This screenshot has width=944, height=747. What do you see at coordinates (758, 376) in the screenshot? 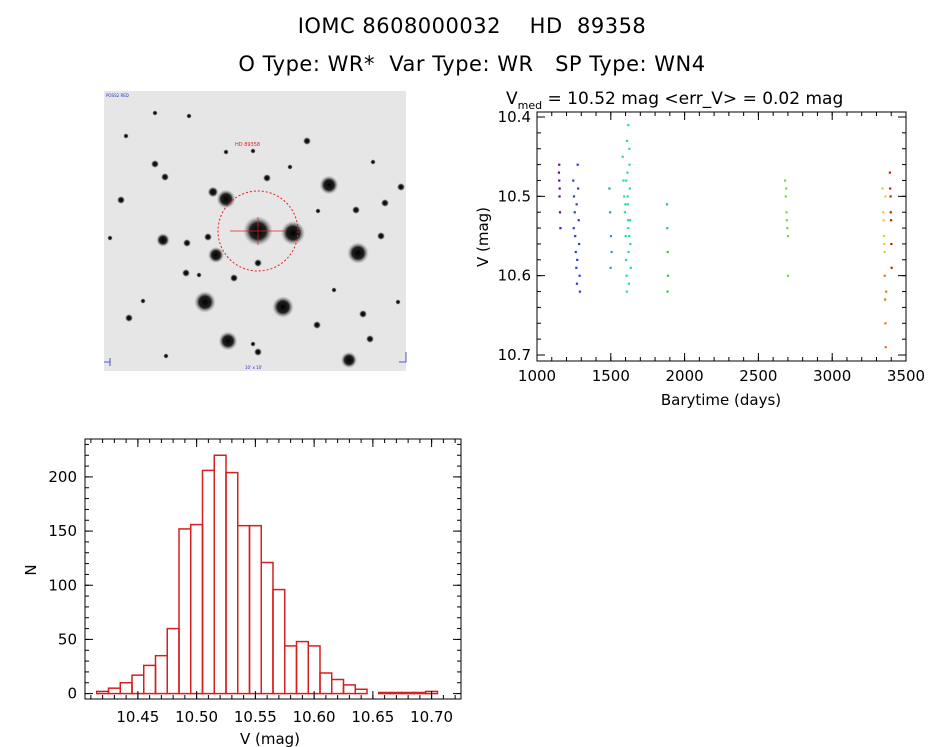
I see `x-tick-label: 2500` at bounding box center [758, 376].